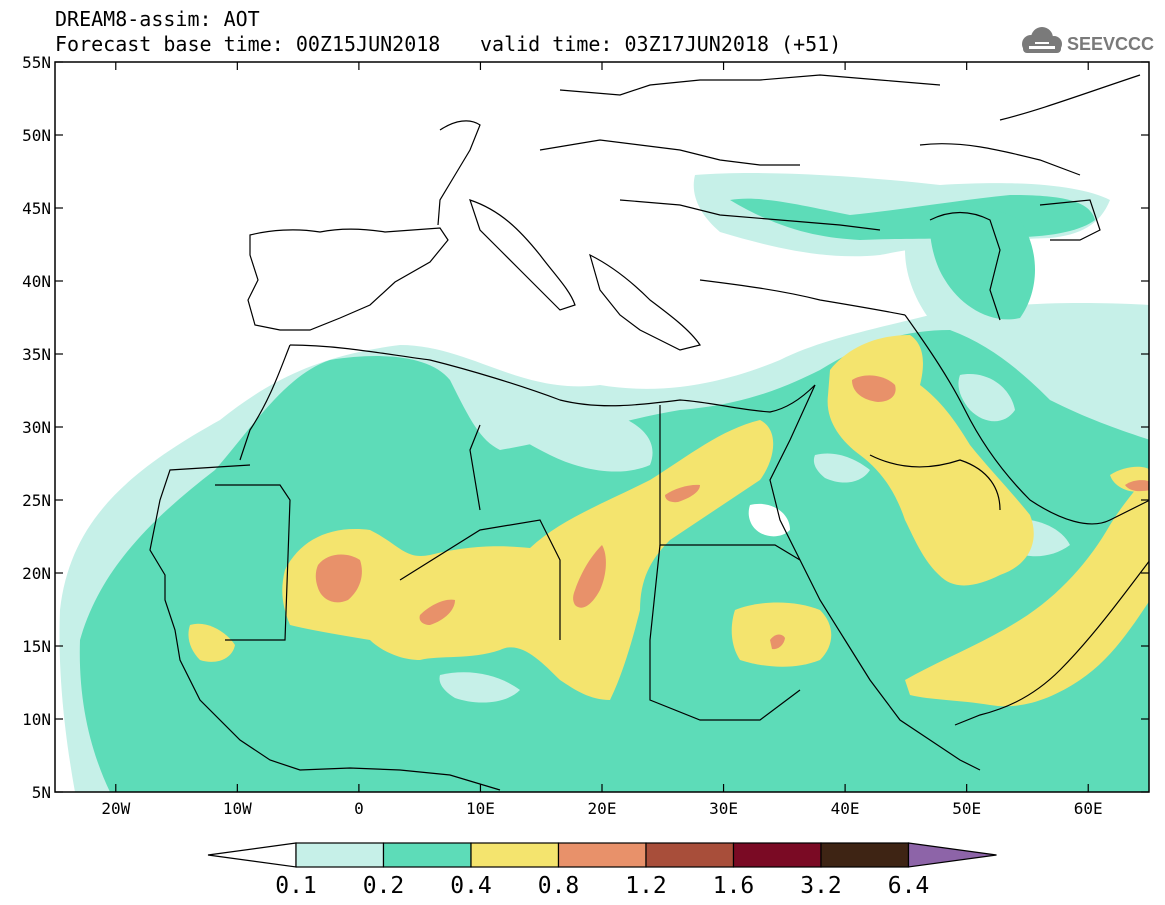  What do you see at coordinates (1042, 40) in the screenshot?
I see `cloud-icon` at bounding box center [1042, 40].